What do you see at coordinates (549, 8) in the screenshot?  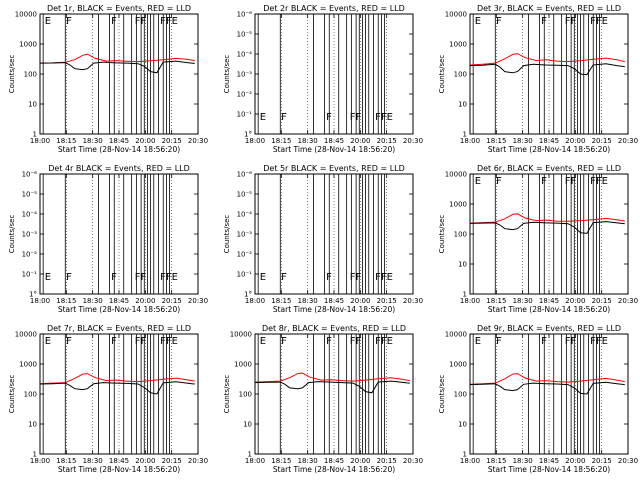 I see `panel-title: Det 3r, BLACK = Events, RED = LLD` at bounding box center [549, 8].